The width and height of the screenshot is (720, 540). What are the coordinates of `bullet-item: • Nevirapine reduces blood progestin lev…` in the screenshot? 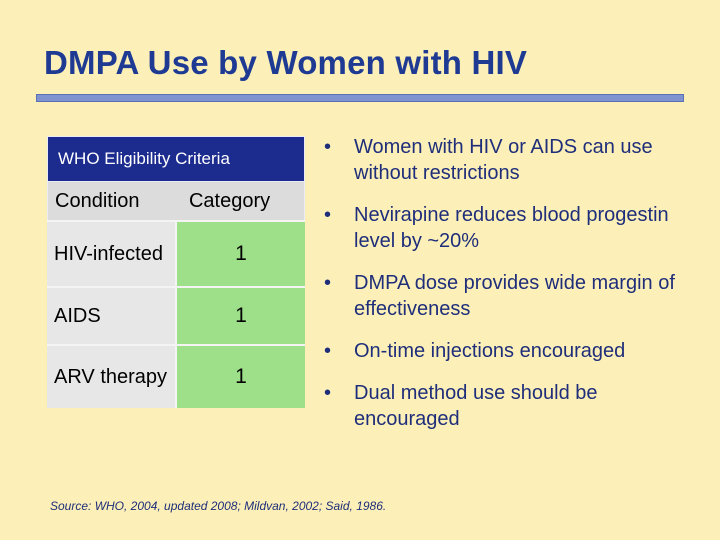 It's located at (510, 228).